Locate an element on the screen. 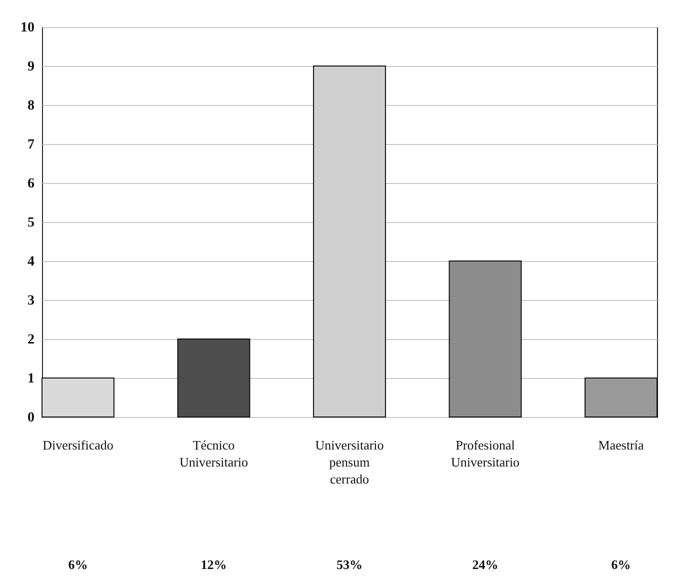 Image resolution: width=700 pixels, height=581 pixels. y-tick-label: 3 is located at coordinates (31, 301).